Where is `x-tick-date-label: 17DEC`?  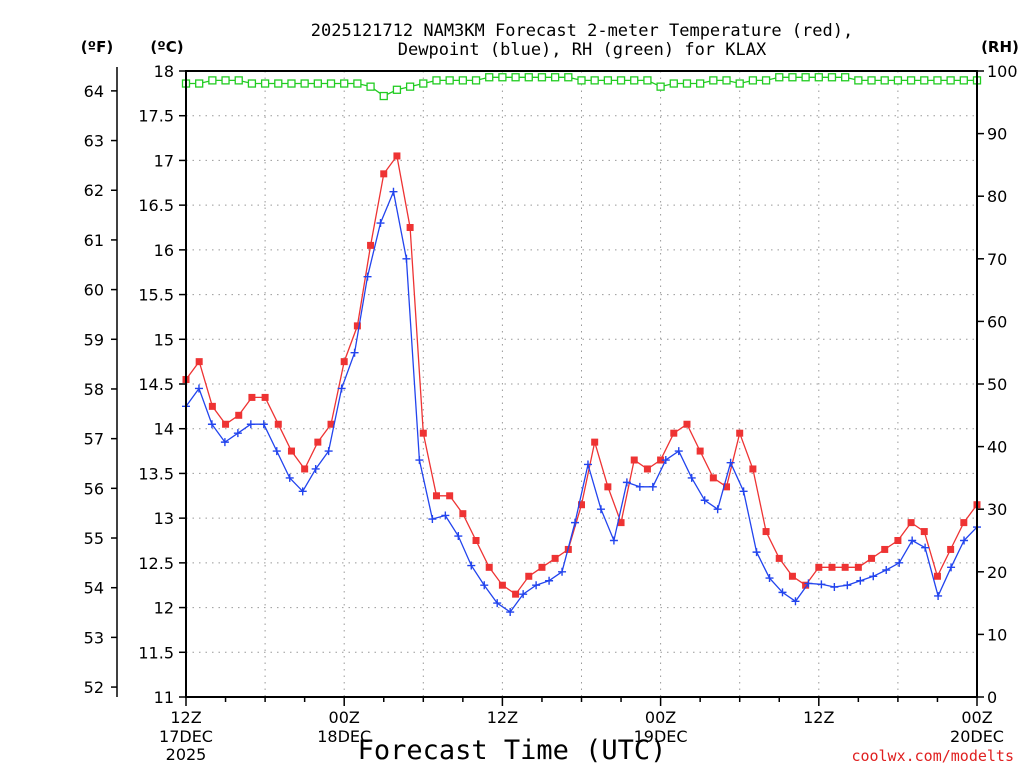 x-tick-date-label: 17DEC is located at coordinates (186, 736).